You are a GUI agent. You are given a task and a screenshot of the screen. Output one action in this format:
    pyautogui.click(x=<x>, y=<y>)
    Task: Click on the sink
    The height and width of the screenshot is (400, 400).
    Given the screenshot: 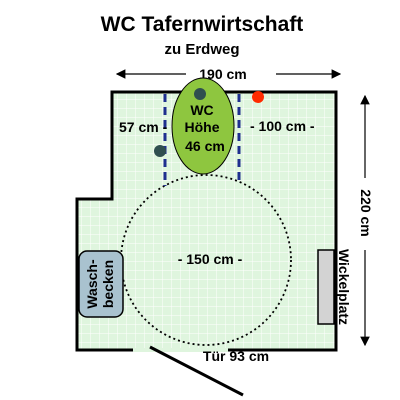 What is the action you would take?
    pyautogui.click(x=101, y=284)
    